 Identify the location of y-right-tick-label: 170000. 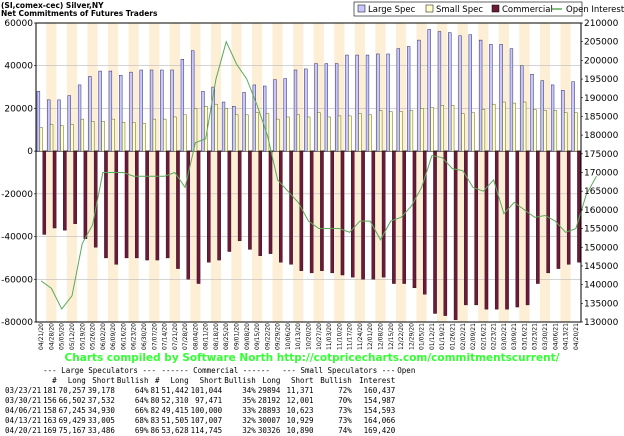
(601, 174).